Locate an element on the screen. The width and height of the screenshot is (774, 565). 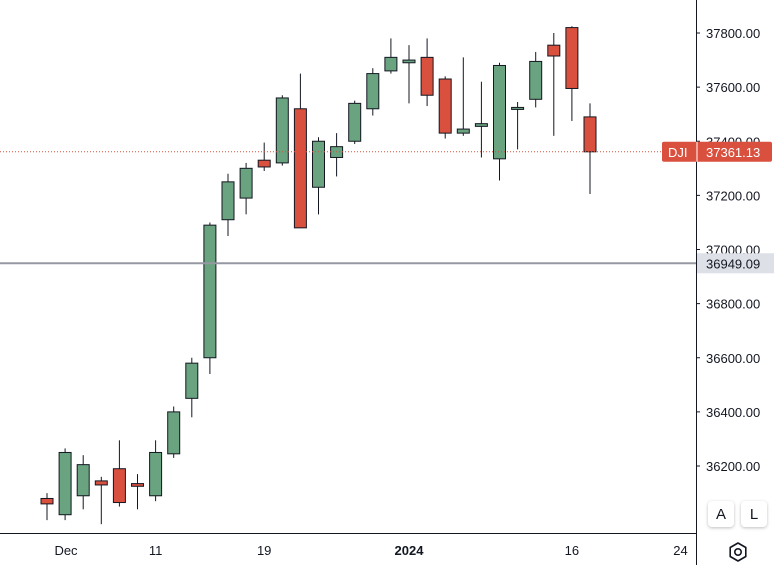
y-tick-label: 36600.00 is located at coordinates (733, 358).